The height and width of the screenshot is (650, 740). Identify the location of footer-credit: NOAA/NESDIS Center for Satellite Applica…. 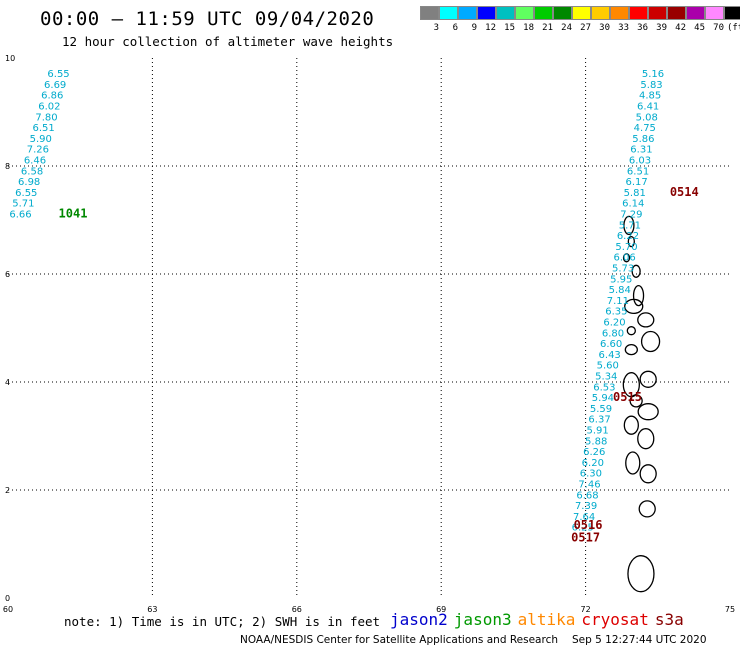
(473, 640).